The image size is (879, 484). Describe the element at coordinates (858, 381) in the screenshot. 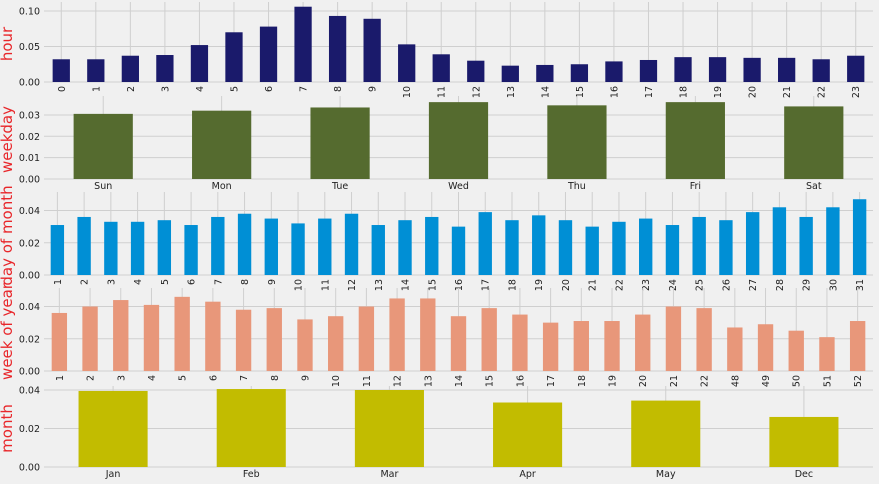

I see `x-tick-label: 52` at that location.